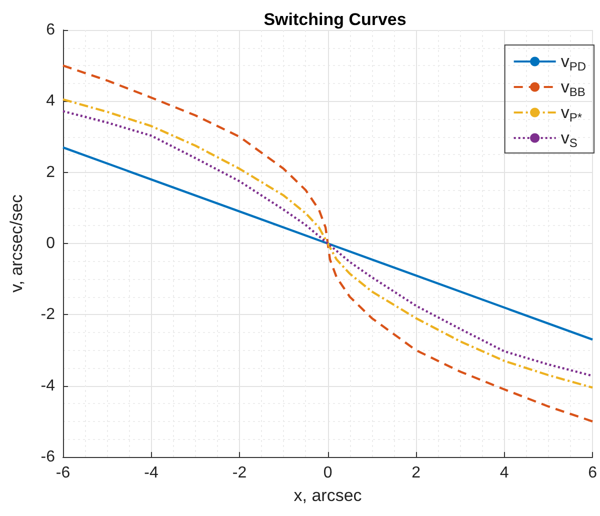  Describe the element at coordinates (48, 315) in the screenshot. I see `y-tick-label: -2` at that location.